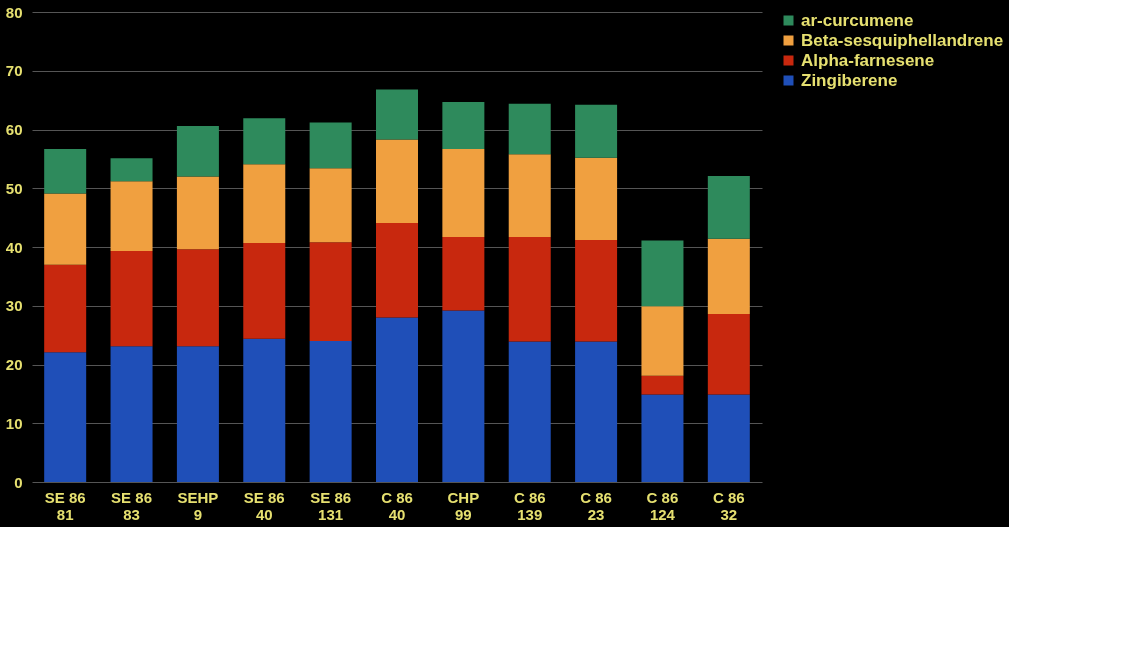 The width and height of the screenshot is (1139, 653). I want to click on y-tick-label: 30, so click(14, 306).